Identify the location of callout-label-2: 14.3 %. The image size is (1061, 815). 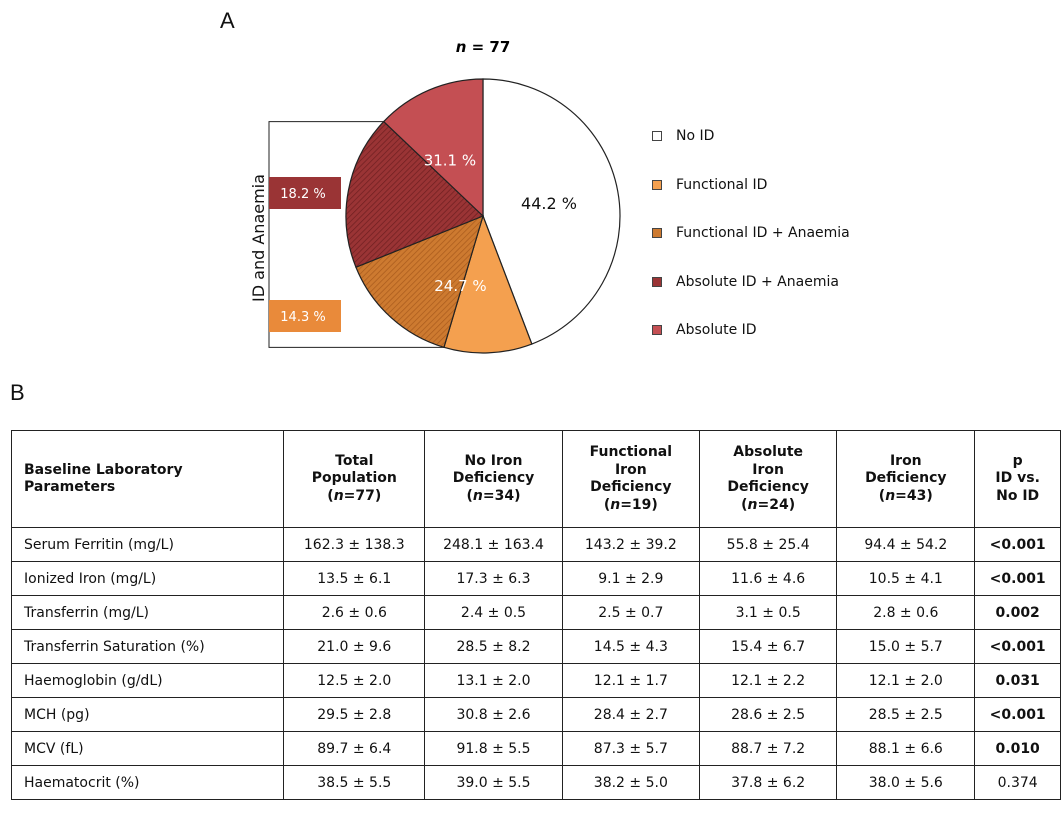
(302, 317).